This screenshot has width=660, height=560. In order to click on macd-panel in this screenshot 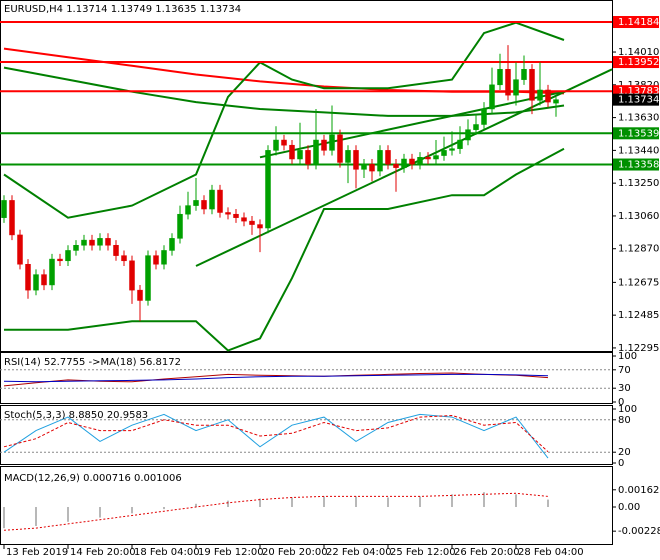, I will do `click(306, 505)`.